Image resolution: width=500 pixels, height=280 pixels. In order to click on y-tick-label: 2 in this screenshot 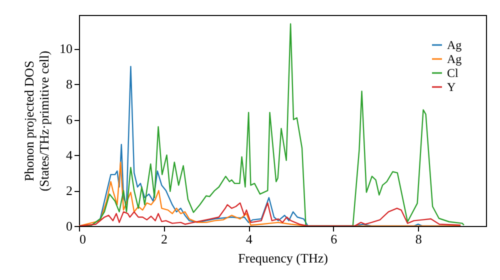, I will do `click(69, 190)`.